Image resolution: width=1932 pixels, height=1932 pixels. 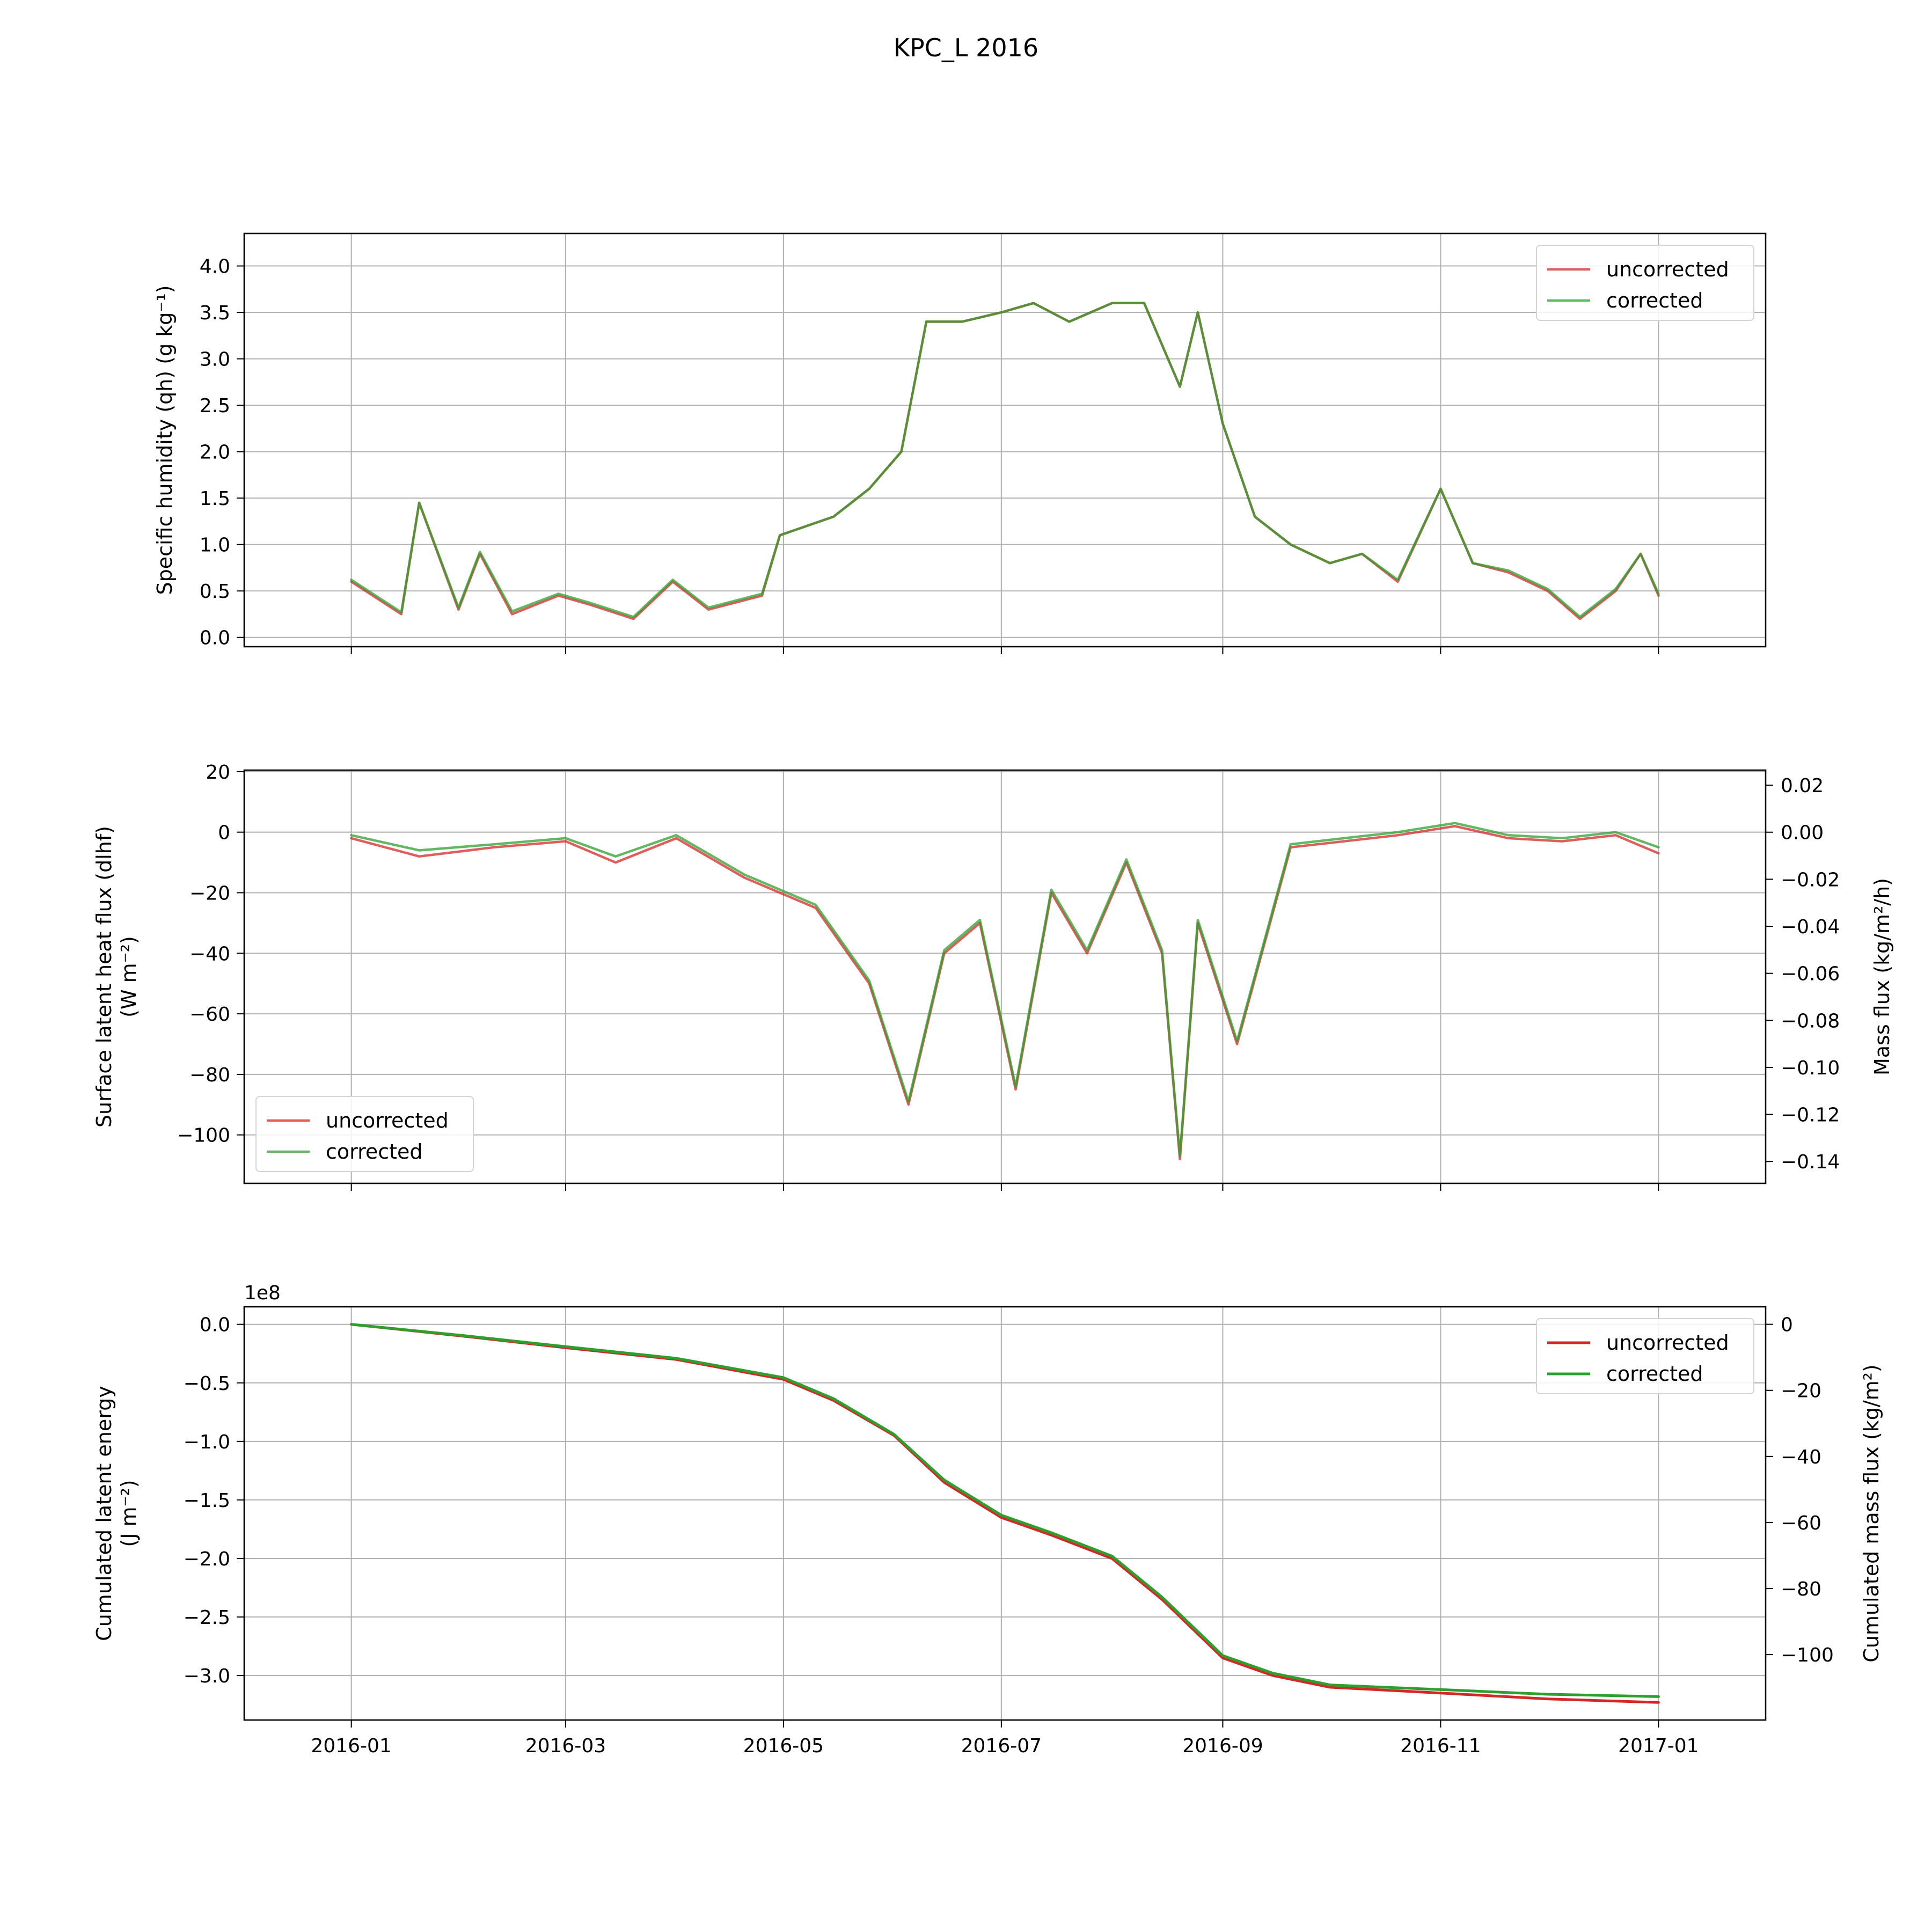 What do you see at coordinates (783, 1746) in the screenshot?
I see `x-tick-label: 2016-05` at bounding box center [783, 1746].